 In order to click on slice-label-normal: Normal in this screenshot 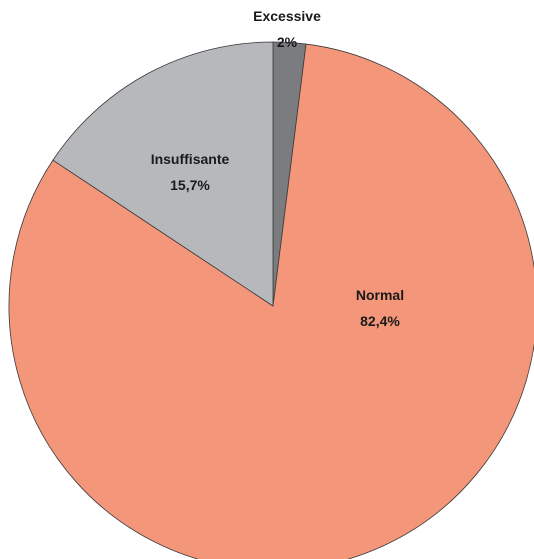, I will do `click(380, 295)`.